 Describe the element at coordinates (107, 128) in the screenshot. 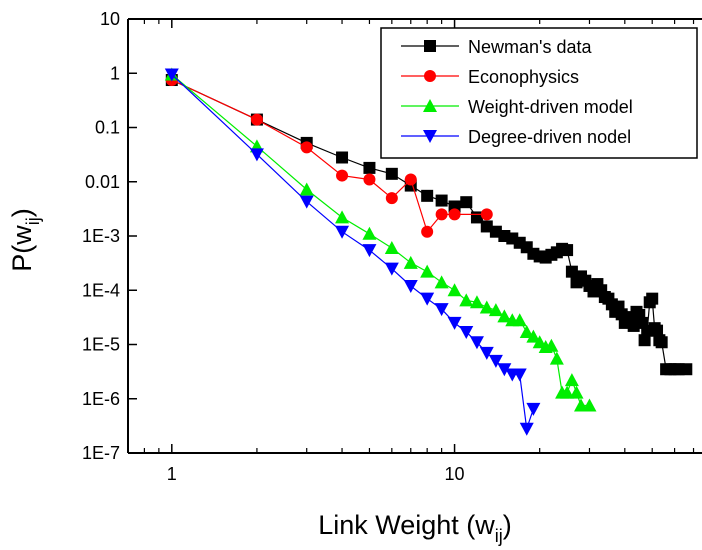

I see `y-tick-label: 0.1` at that location.